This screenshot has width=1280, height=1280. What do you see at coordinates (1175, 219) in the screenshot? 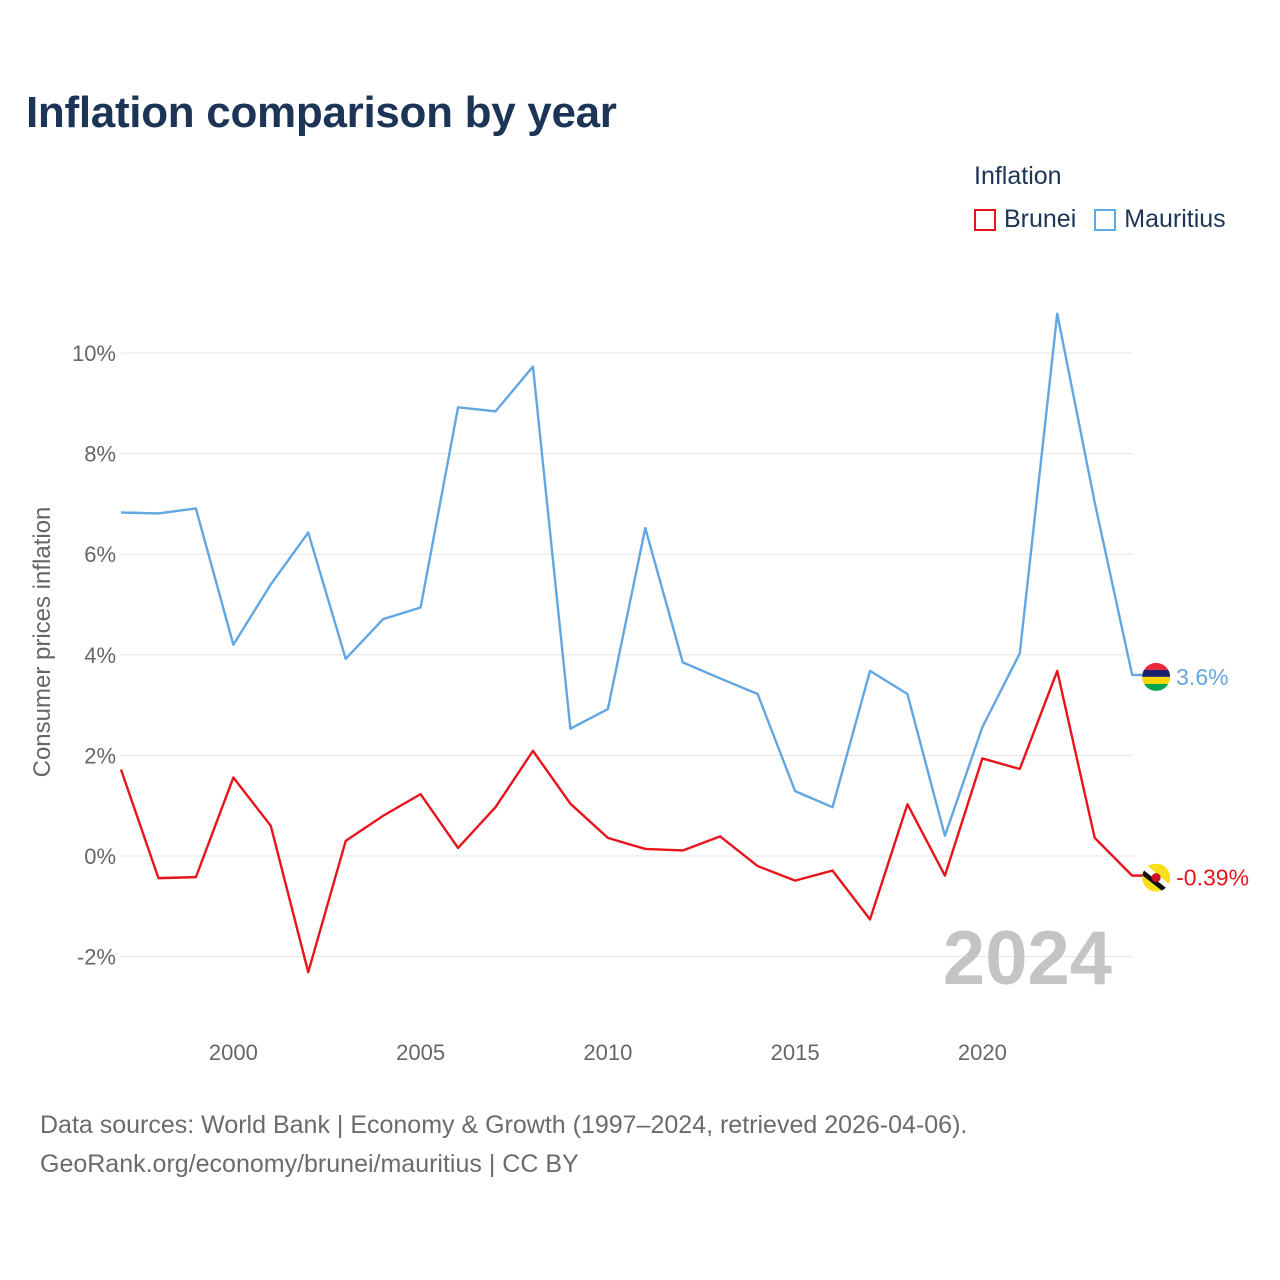
I see `legend-label-mauritius: Mauritius` at bounding box center [1175, 219].